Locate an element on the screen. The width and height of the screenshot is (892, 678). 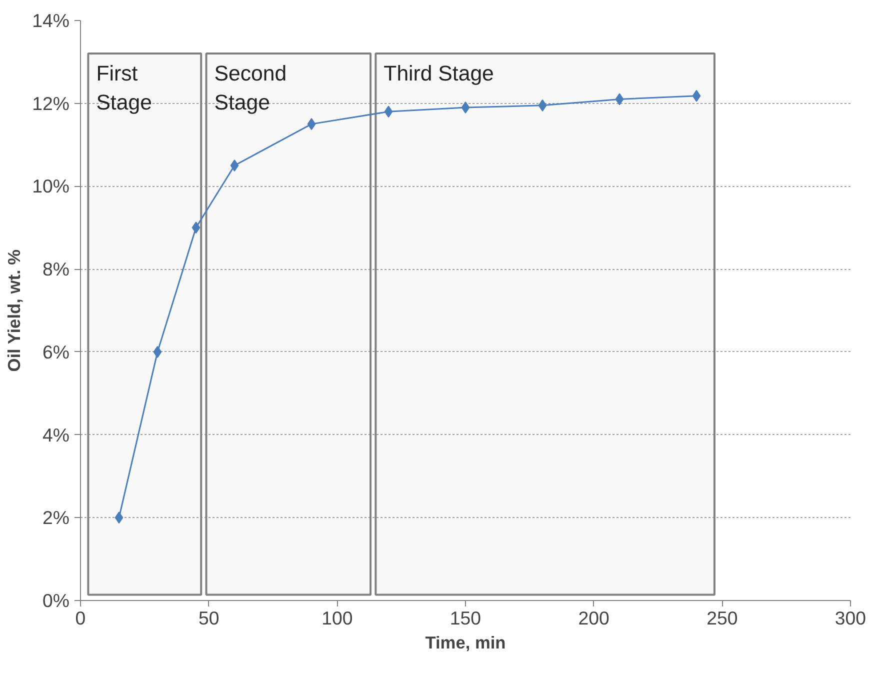
x-tick-label: 50 is located at coordinates (209, 618).